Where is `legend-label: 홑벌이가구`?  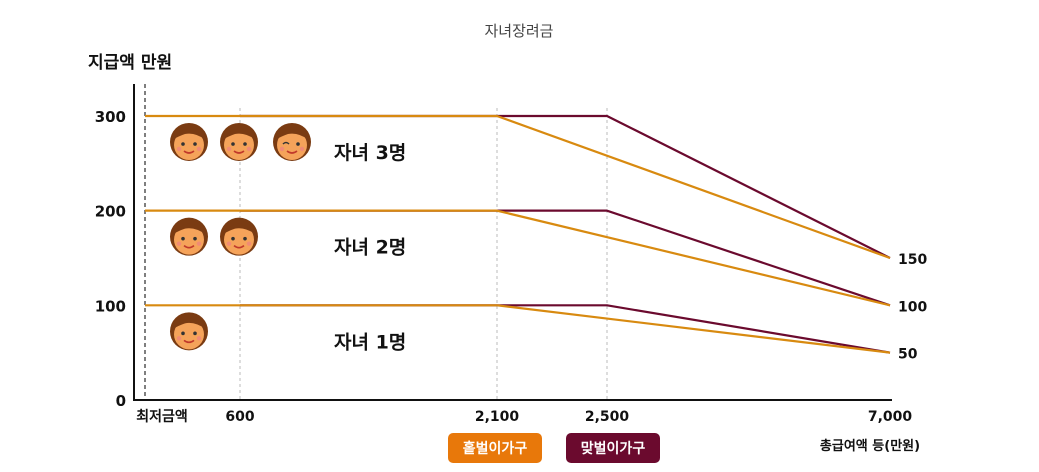
legend-label: 홑벌이가구 is located at coordinates (495, 448).